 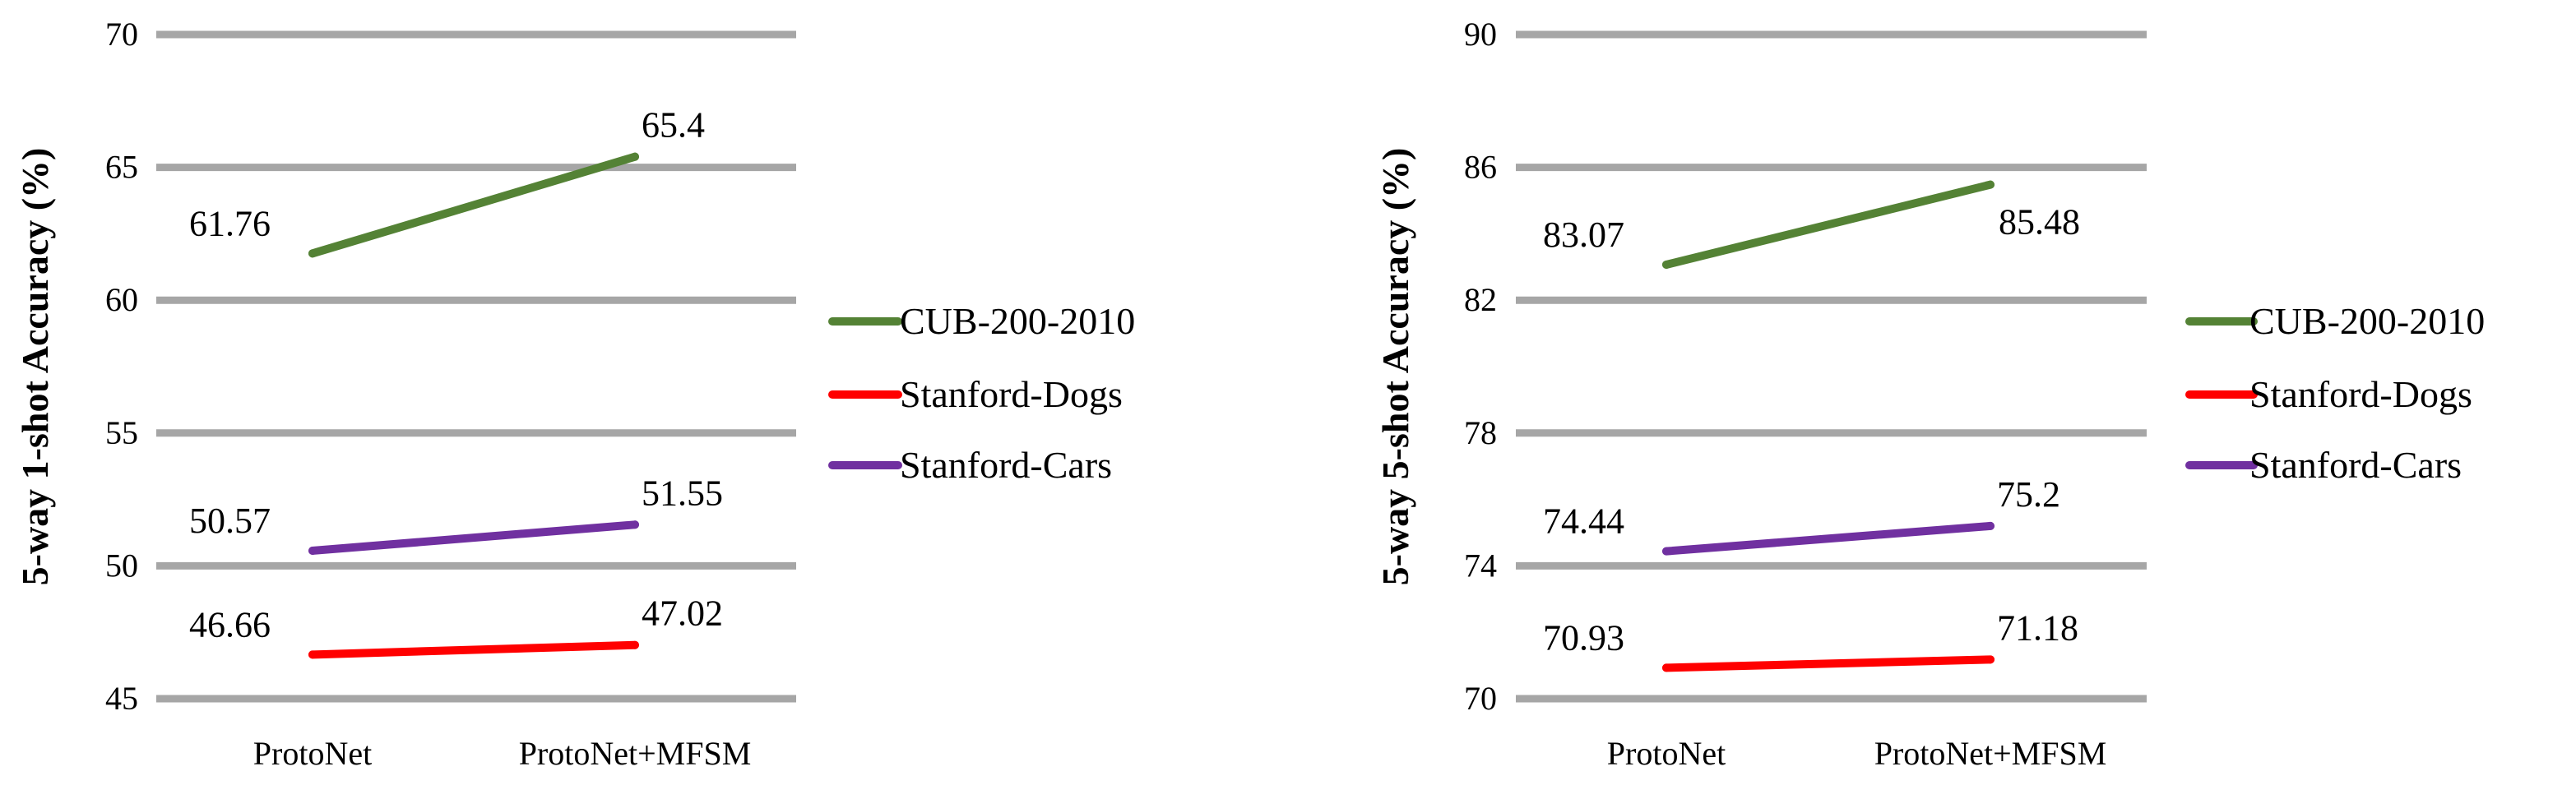 I want to click on data-label: 71.18, so click(x=2038, y=627).